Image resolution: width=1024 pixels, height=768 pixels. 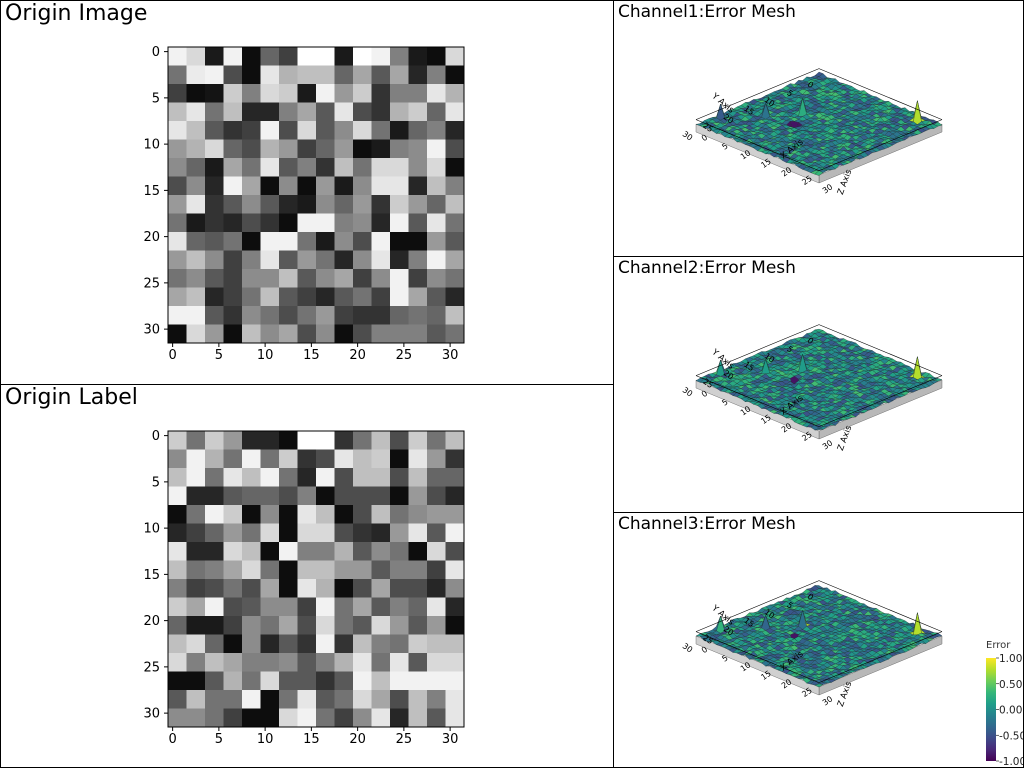 What do you see at coordinates (819, 173) in the screenshot?
I see `mesh-quad` at bounding box center [819, 173].